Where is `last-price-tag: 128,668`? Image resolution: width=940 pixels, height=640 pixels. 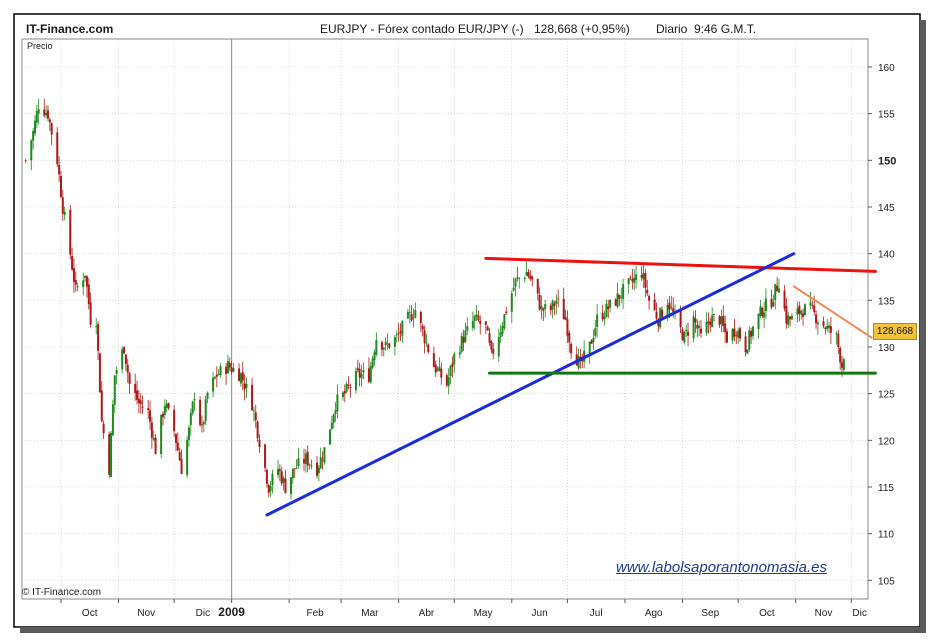
last-price-tag: 128,668 is located at coordinates (895, 331).